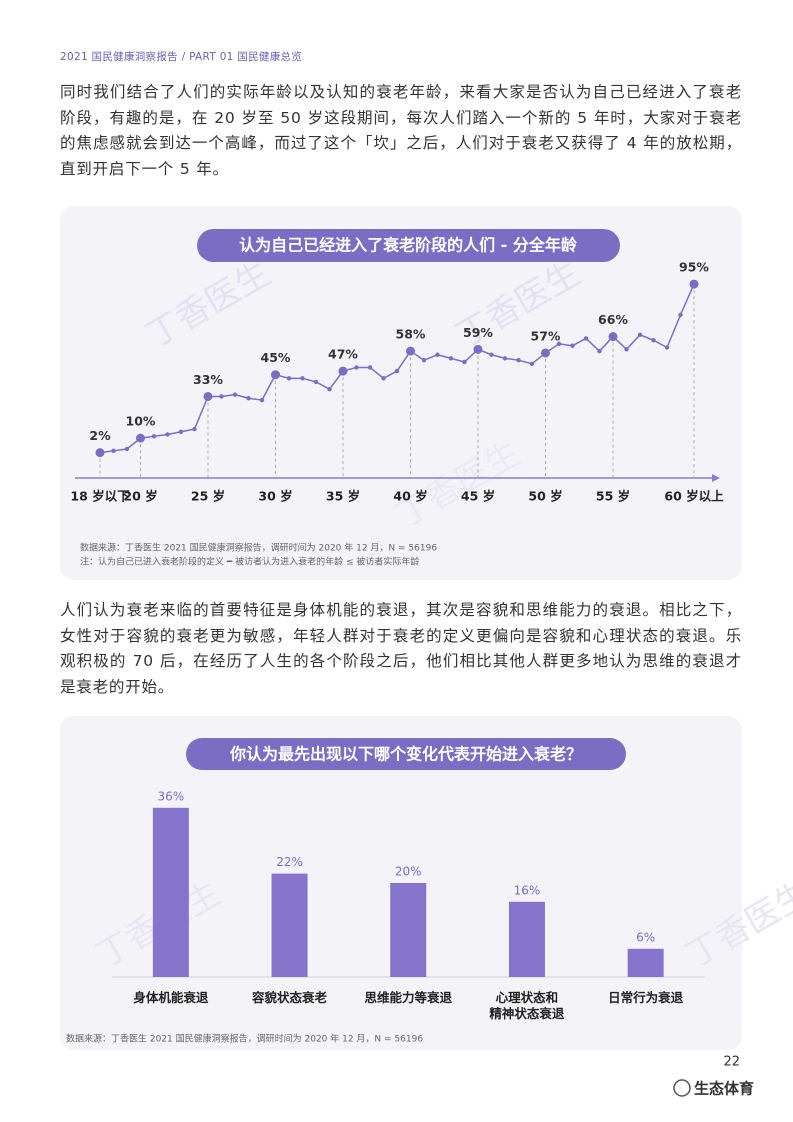 The height and width of the screenshot is (1122, 793). What do you see at coordinates (100, 496) in the screenshot?
I see `x-tick-label: 18 岁以下` at bounding box center [100, 496].